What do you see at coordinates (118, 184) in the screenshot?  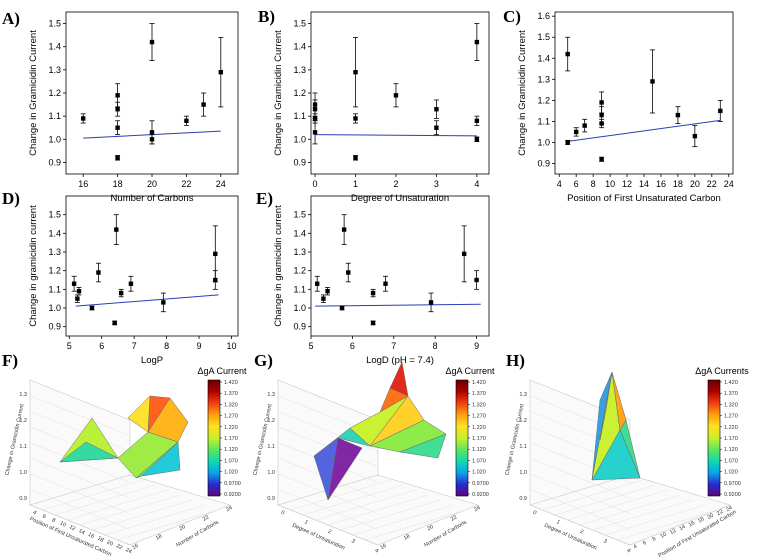 I see `x-tick-label: 18` at bounding box center [118, 184].